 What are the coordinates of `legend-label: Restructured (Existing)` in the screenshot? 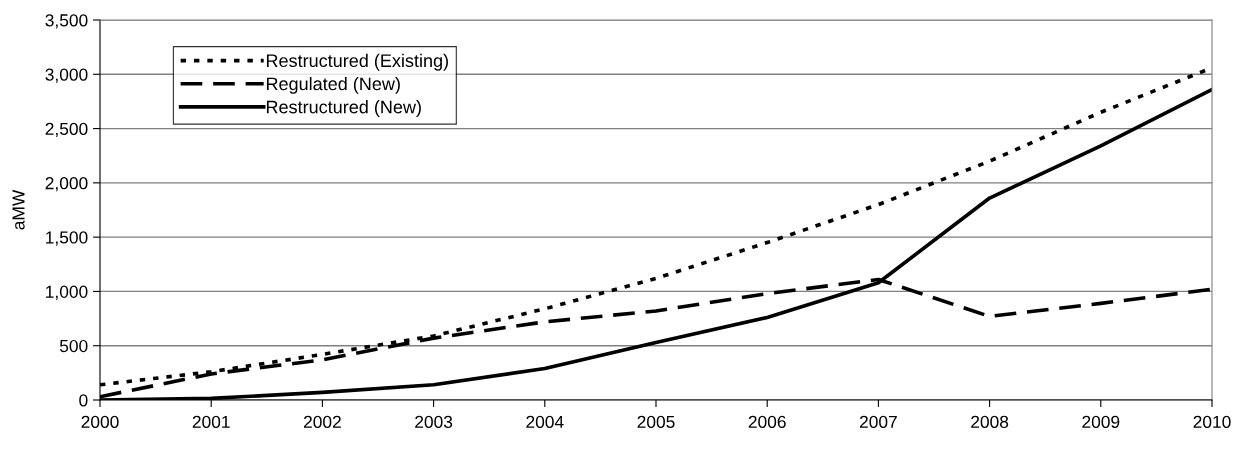 It's located at (357, 62).